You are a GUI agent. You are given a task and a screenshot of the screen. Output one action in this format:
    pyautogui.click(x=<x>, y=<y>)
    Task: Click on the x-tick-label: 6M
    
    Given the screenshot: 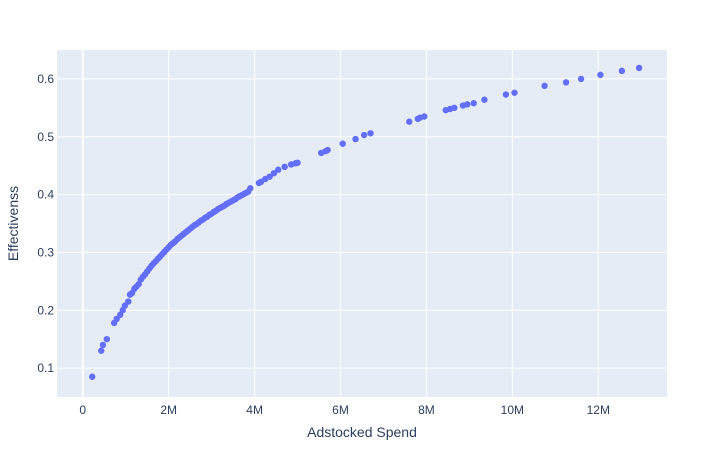 What is the action you would take?
    pyautogui.click(x=340, y=410)
    